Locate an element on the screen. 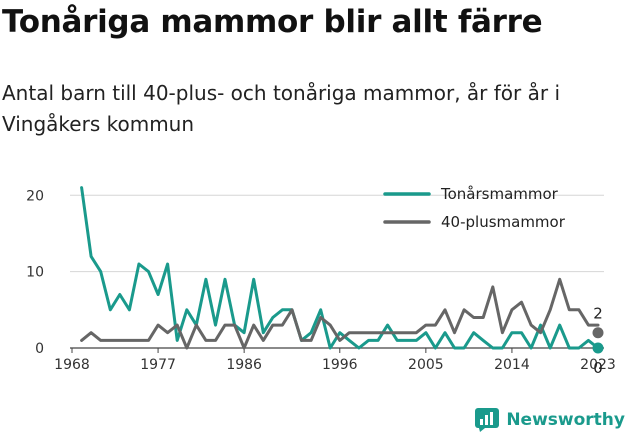  legend-label: 40-plusmammor is located at coordinates (503, 222).